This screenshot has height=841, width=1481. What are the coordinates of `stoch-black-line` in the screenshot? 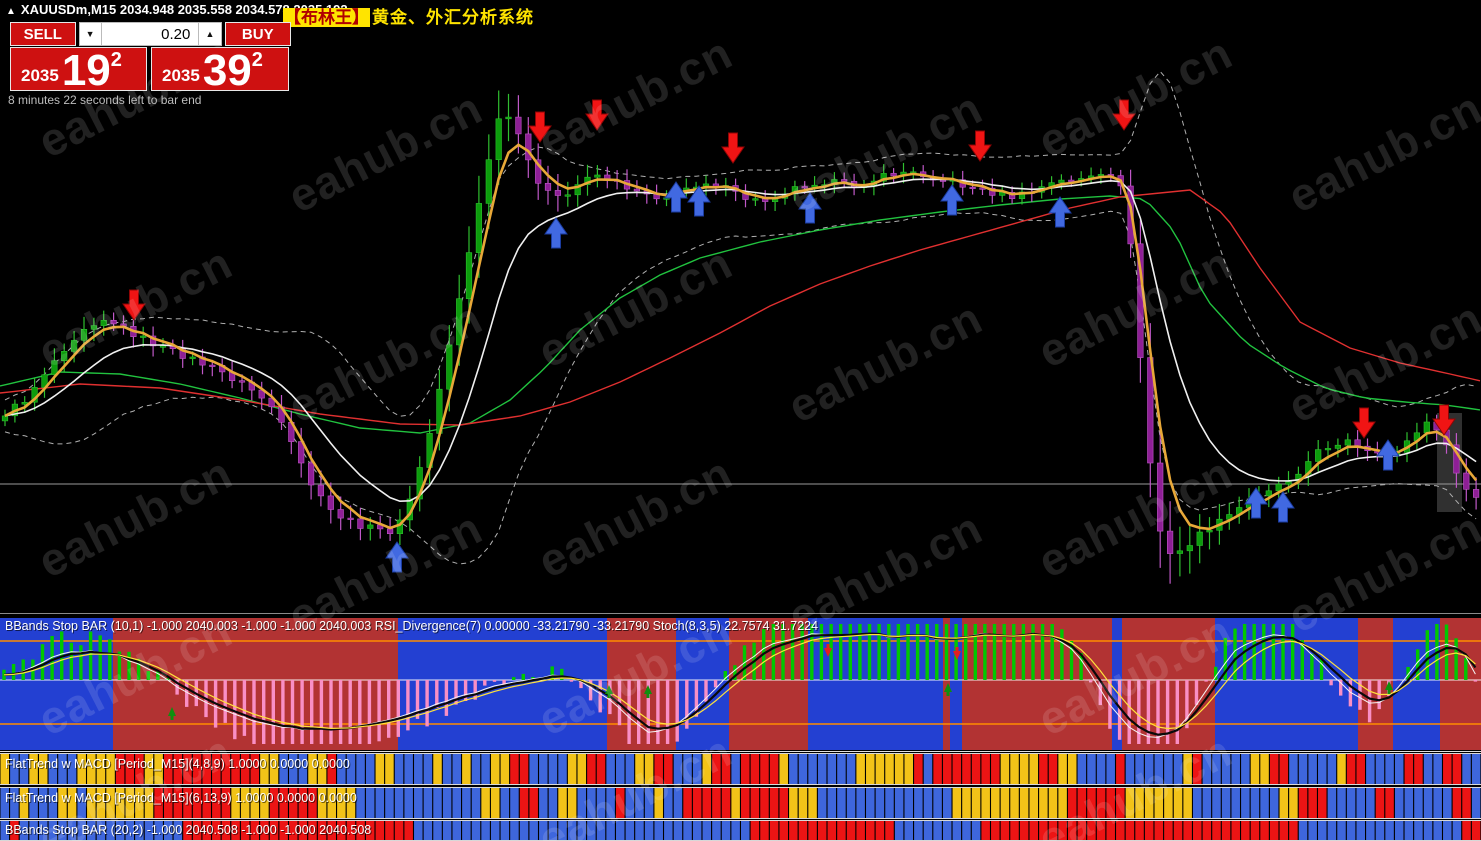 It's located at (740, 684).